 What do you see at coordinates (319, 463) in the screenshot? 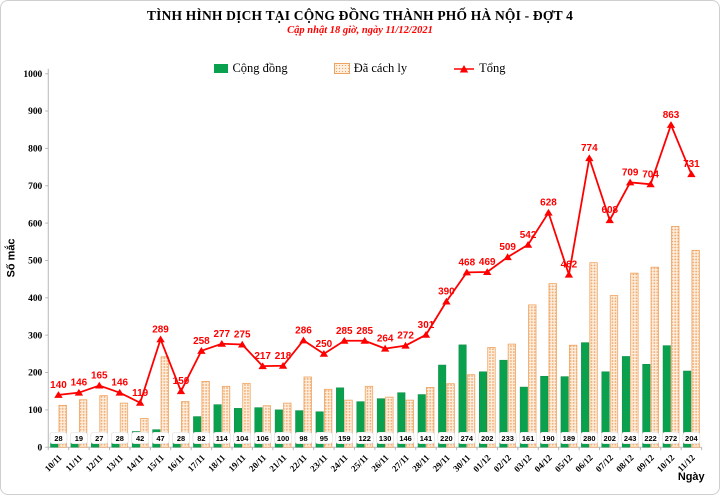
I see `x-tick-label: 23/11` at bounding box center [319, 463].